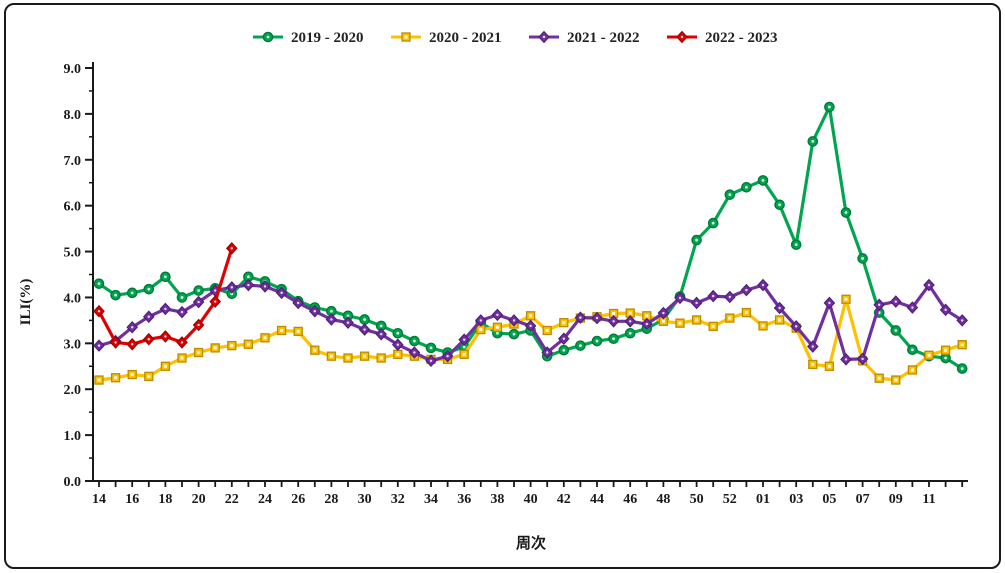  I want to click on x-tick-label: 42, so click(564, 499).